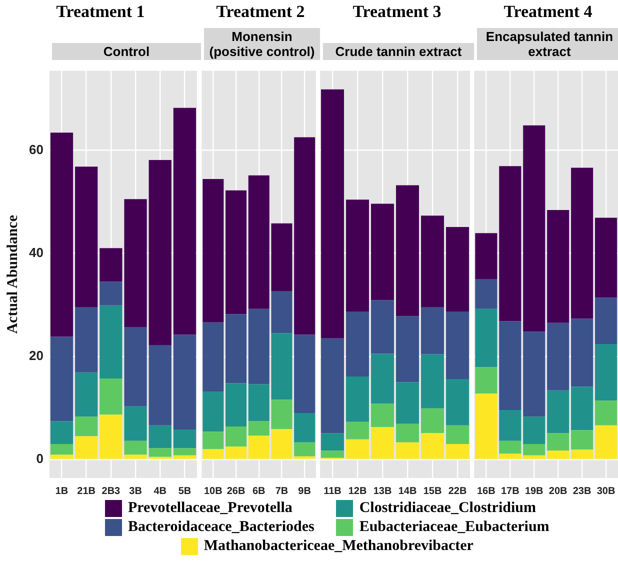  I want to click on x-tick-label: 26B, so click(236, 491).